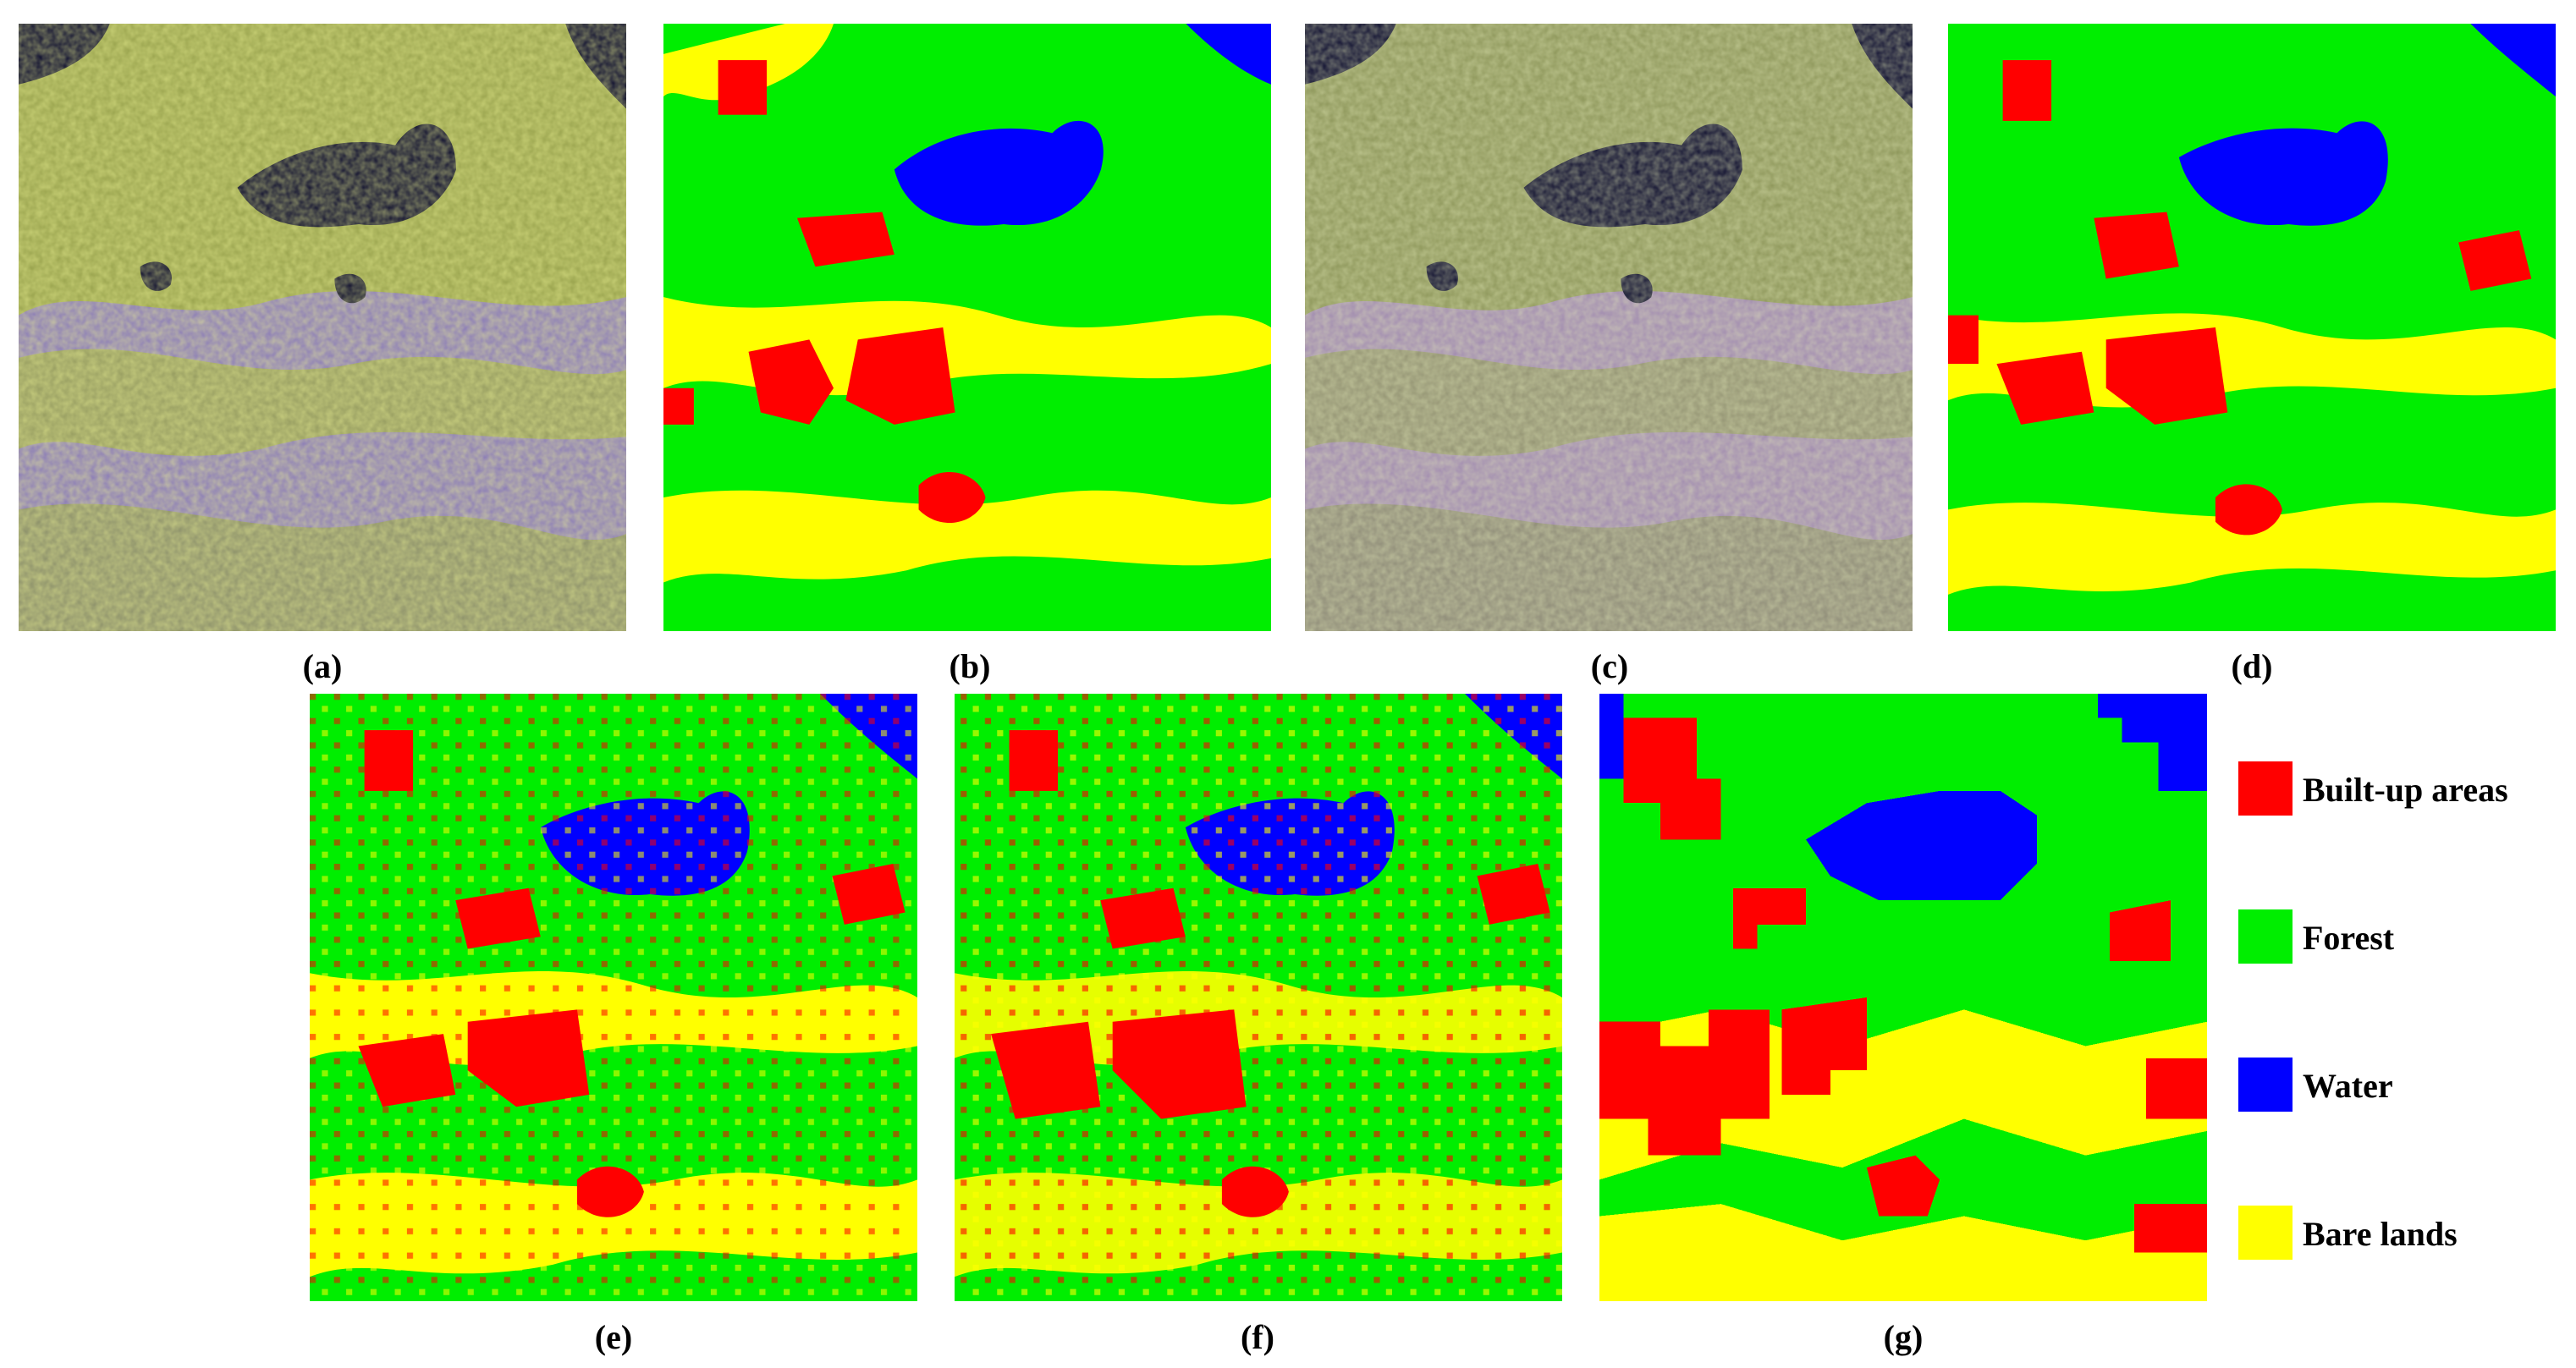 Image resolution: width=2576 pixels, height=1368 pixels. I want to click on legend-swatch-bare, so click(2265, 1233).